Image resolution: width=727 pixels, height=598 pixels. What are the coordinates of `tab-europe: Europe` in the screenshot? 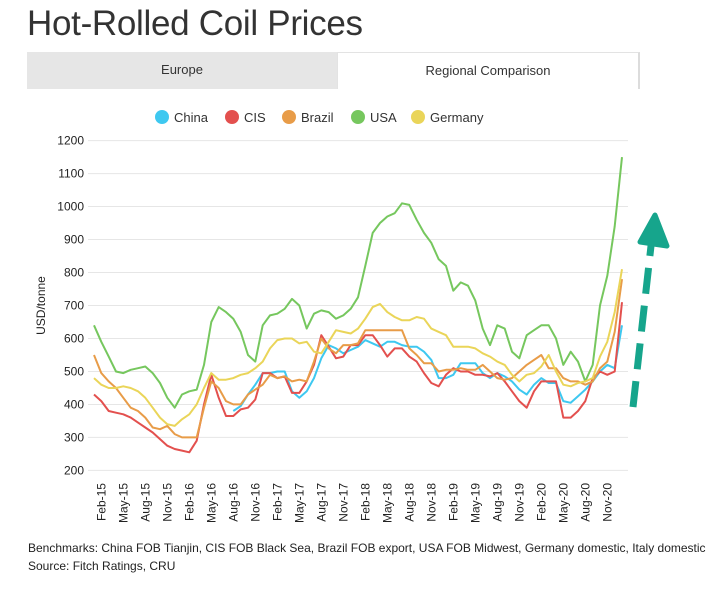 It's located at (182, 70).